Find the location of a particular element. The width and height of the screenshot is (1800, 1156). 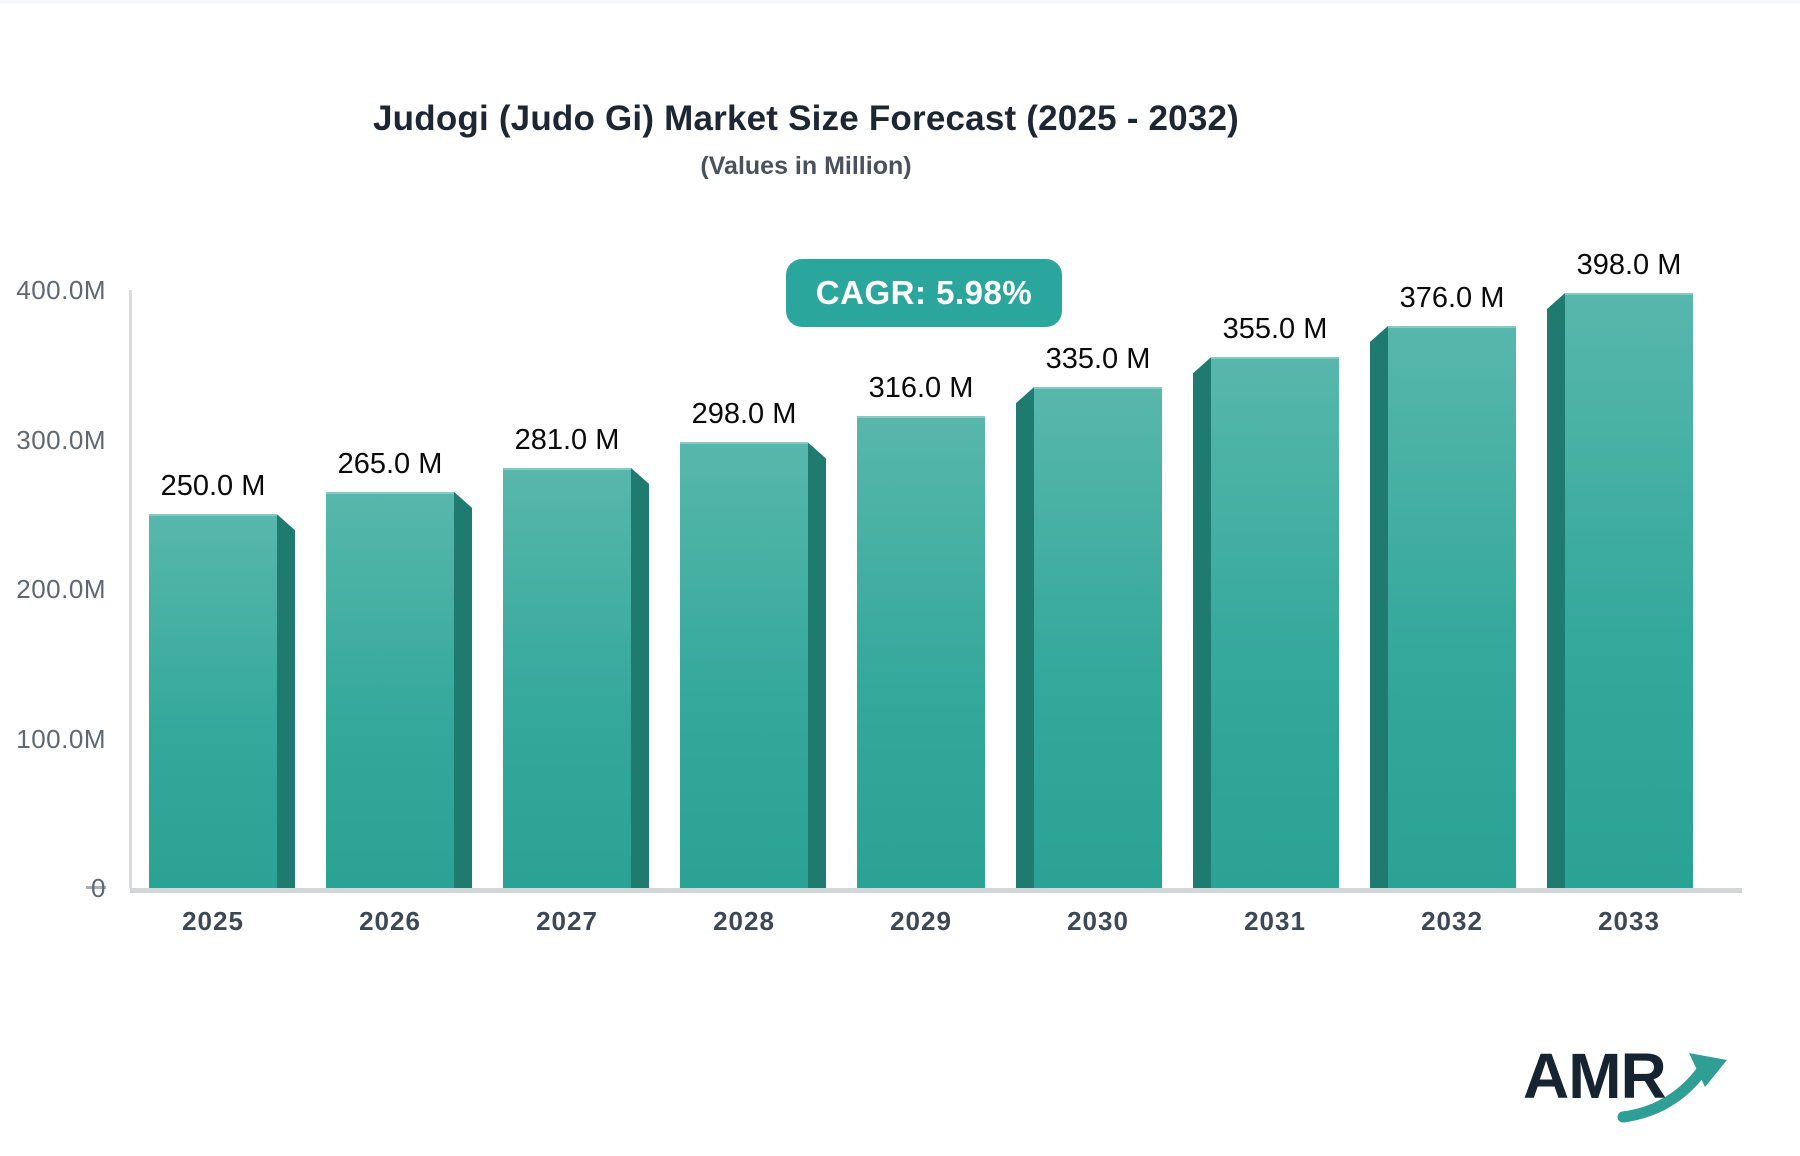

bar-2026 is located at coordinates (399, 689).